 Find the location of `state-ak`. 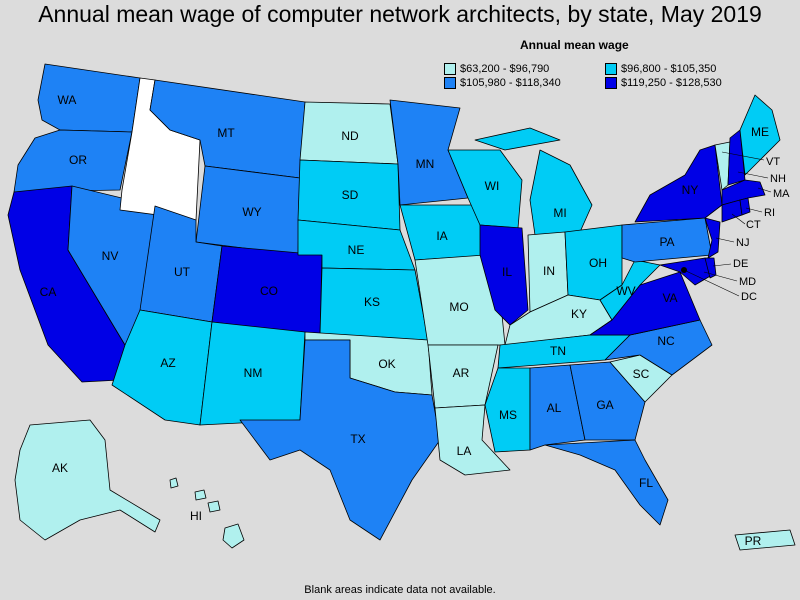

state-ak is located at coordinates (87, 480).